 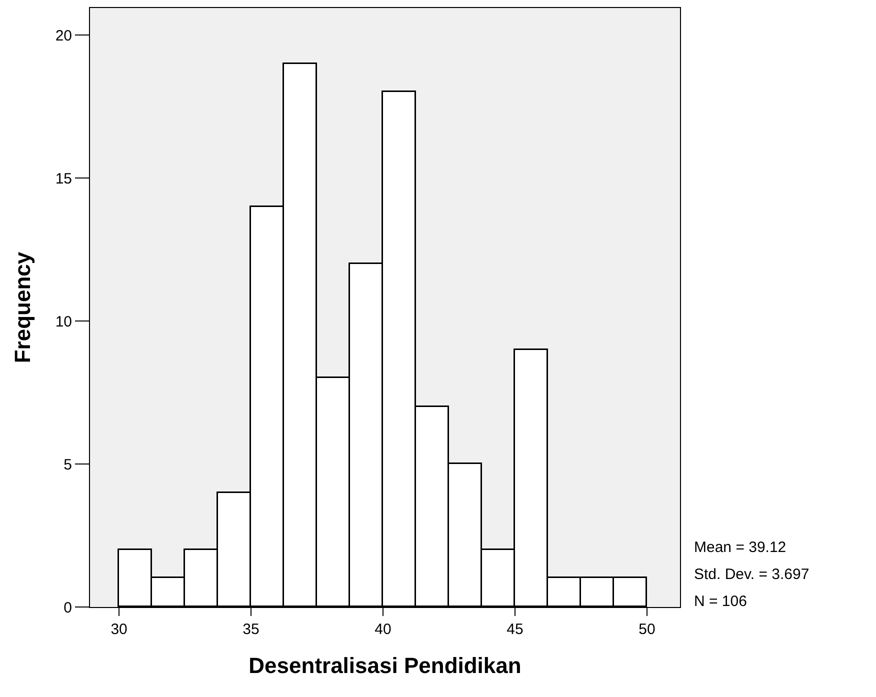 What do you see at coordinates (23, 307) in the screenshot?
I see `y-axis-title: Frequency` at bounding box center [23, 307].